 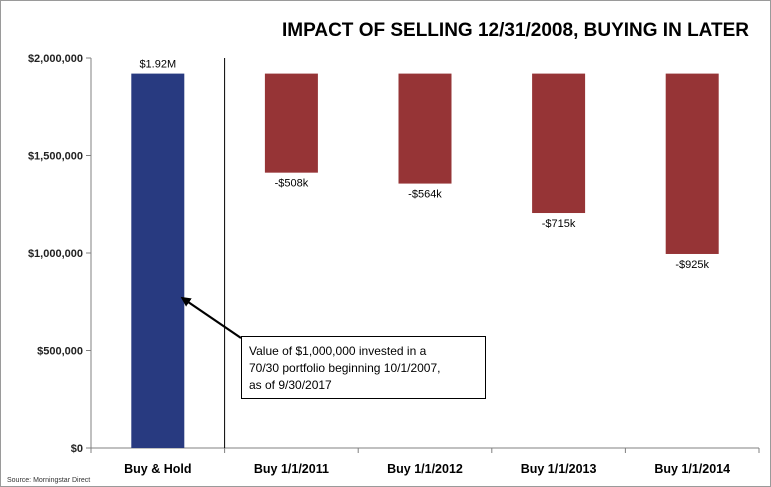 What do you see at coordinates (692, 265) in the screenshot?
I see `data-label: -$925k` at bounding box center [692, 265].